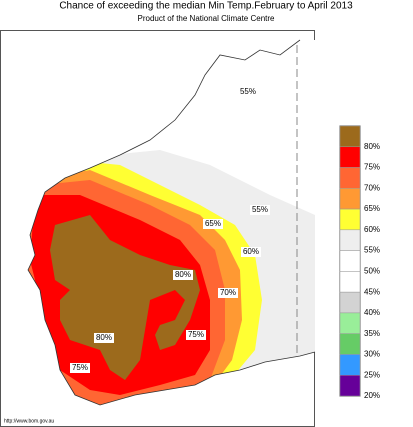 Image resolution: width=413 pixels, height=427 pixels. I want to click on legend-label: 30%, so click(372, 354).